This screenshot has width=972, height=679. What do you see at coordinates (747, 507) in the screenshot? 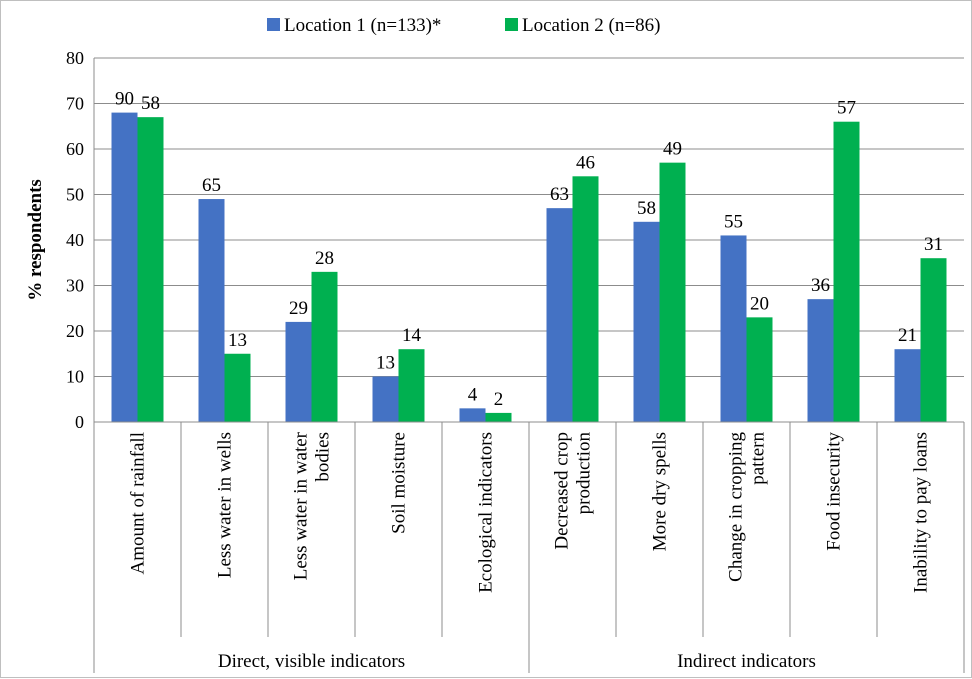
I see `x-tick-label: Change in croppingpattern` at bounding box center [747, 507].